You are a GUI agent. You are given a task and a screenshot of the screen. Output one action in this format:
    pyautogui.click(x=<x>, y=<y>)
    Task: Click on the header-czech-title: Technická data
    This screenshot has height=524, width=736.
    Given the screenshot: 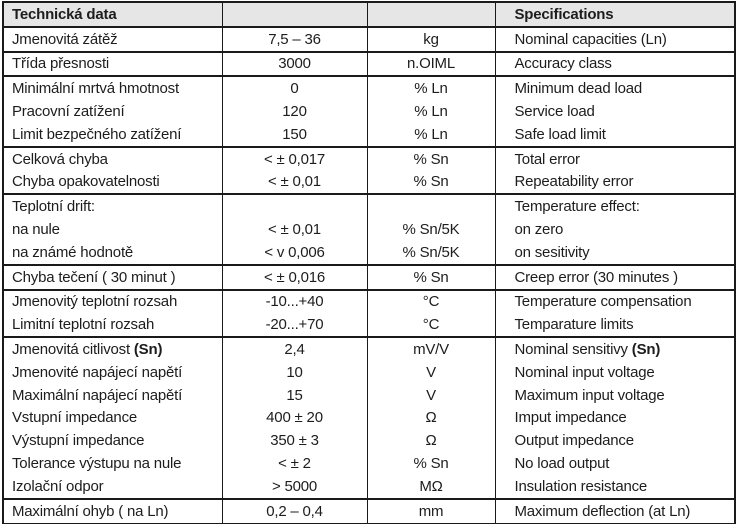 What is the action you would take?
    pyautogui.click(x=112, y=15)
    